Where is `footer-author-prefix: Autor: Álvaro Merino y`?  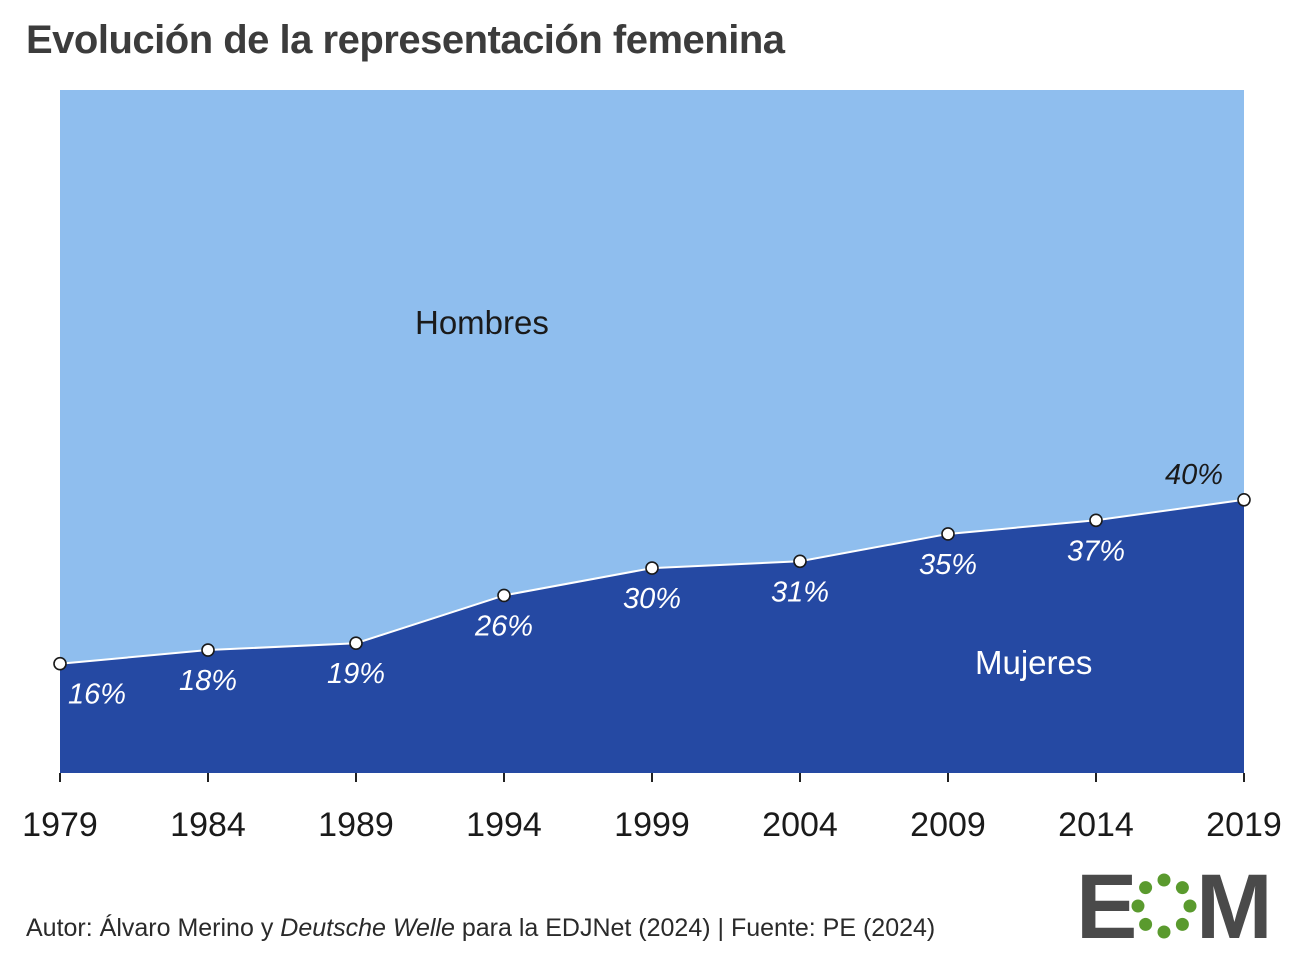 footer-author-prefix: Autor: Álvaro Merino y is located at coordinates (153, 928).